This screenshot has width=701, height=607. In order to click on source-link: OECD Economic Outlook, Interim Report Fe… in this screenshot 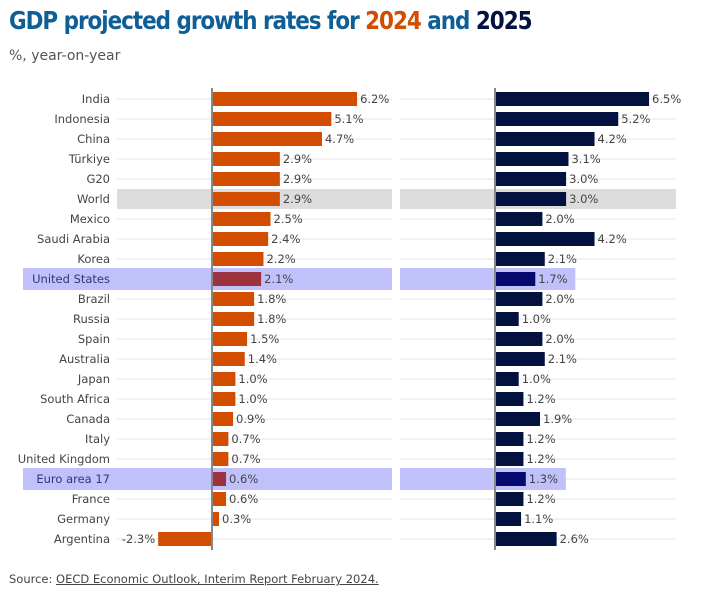, I will do `click(217, 579)`.